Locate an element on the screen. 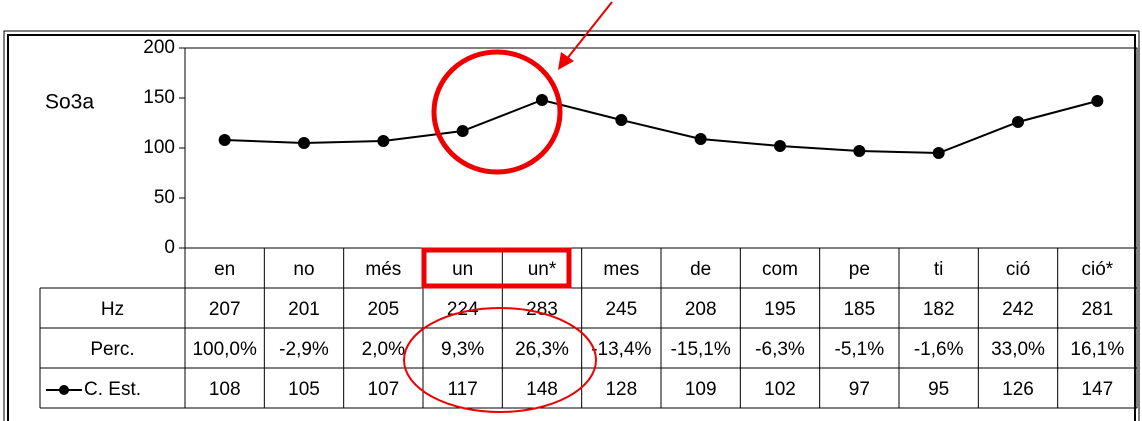 The width and height of the screenshot is (1142, 421). row-header: Hz is located at coordinates (112, 309).